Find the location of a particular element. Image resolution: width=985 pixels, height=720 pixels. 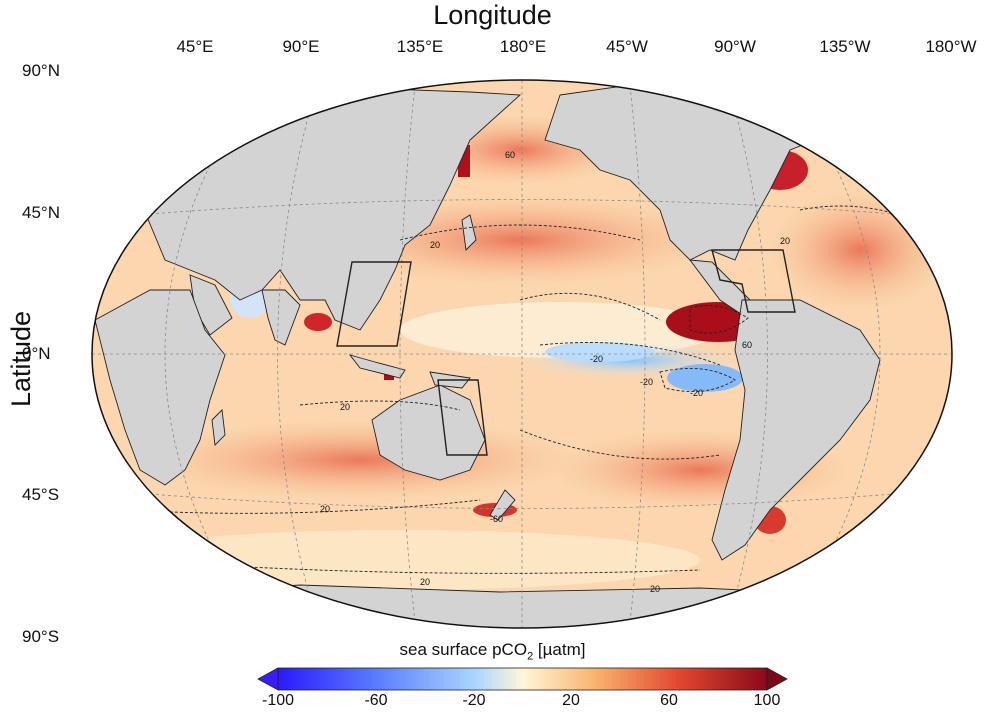

x-axis-title: Longitude is located at coordinates (492, 15).